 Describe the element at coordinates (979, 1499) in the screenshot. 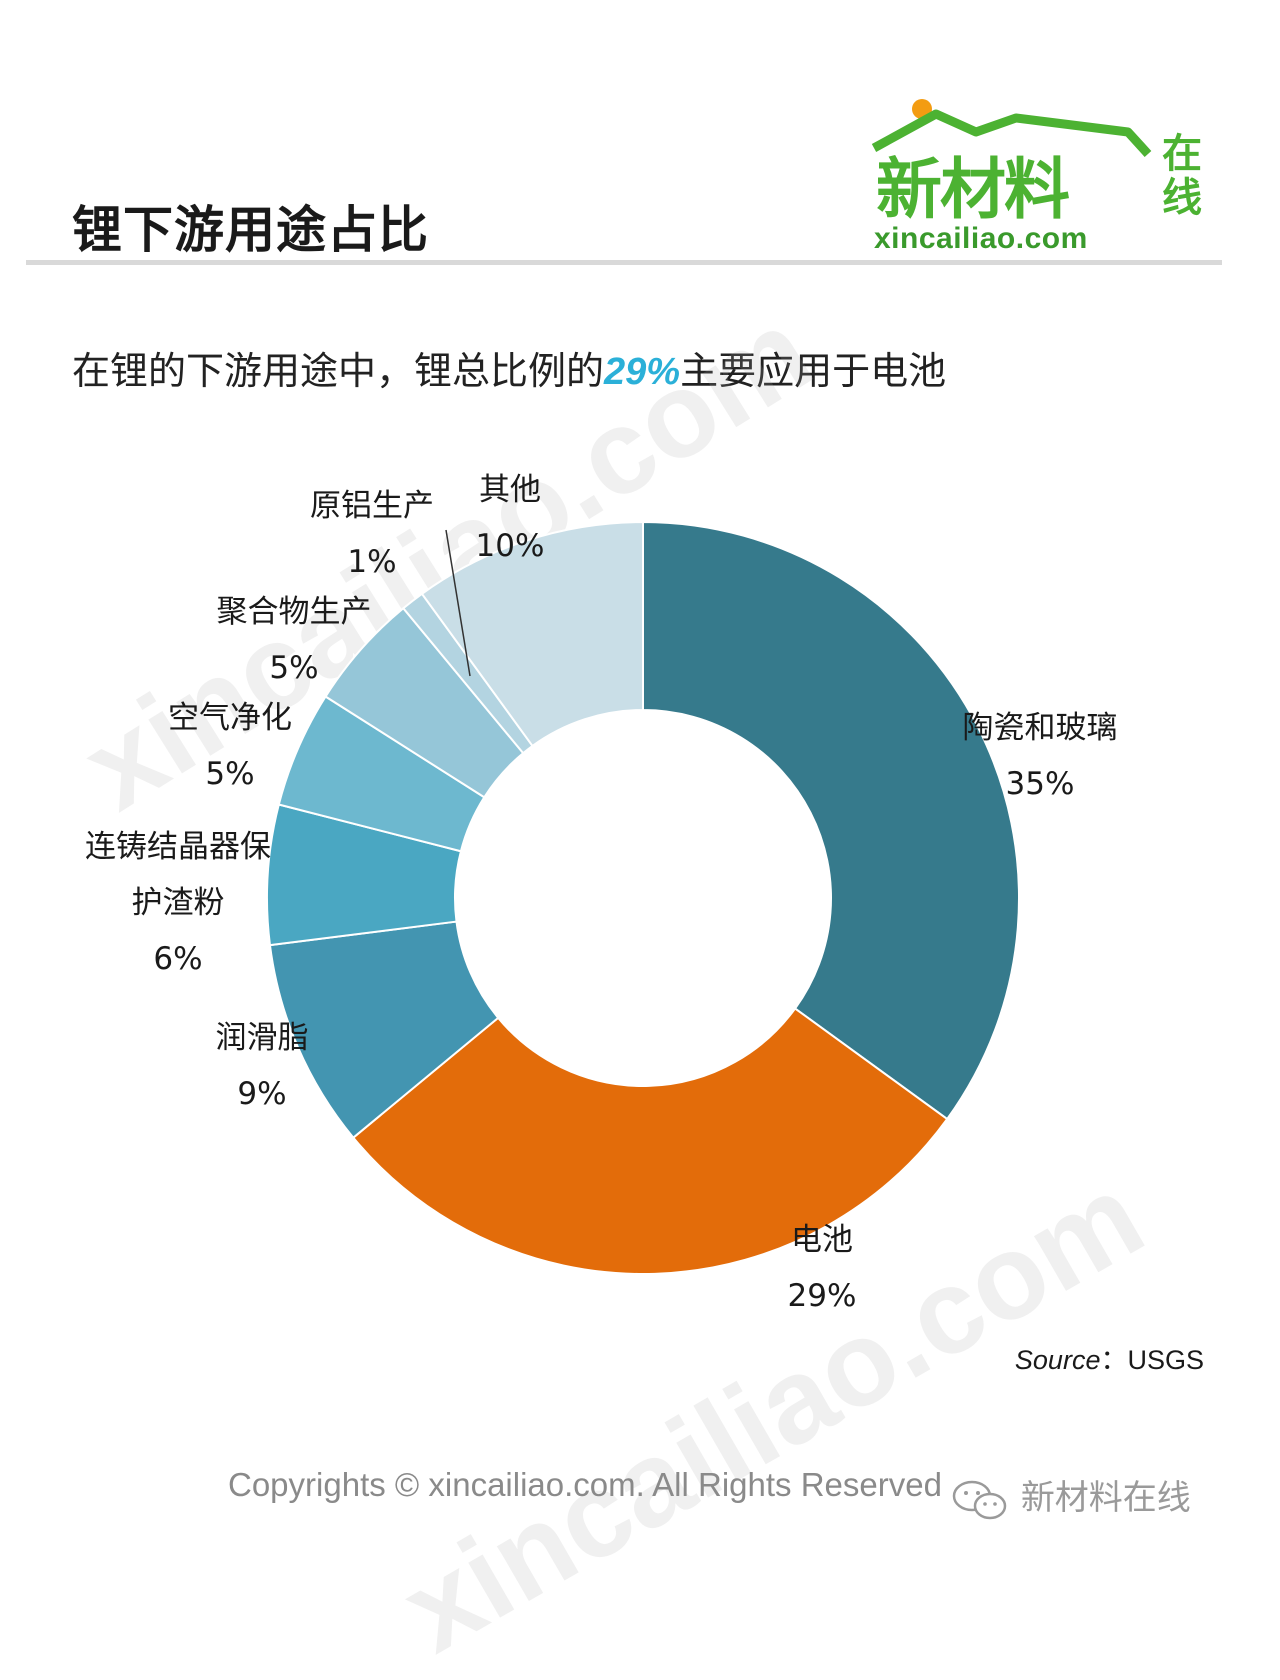

I see `wechat-icon` at that location.